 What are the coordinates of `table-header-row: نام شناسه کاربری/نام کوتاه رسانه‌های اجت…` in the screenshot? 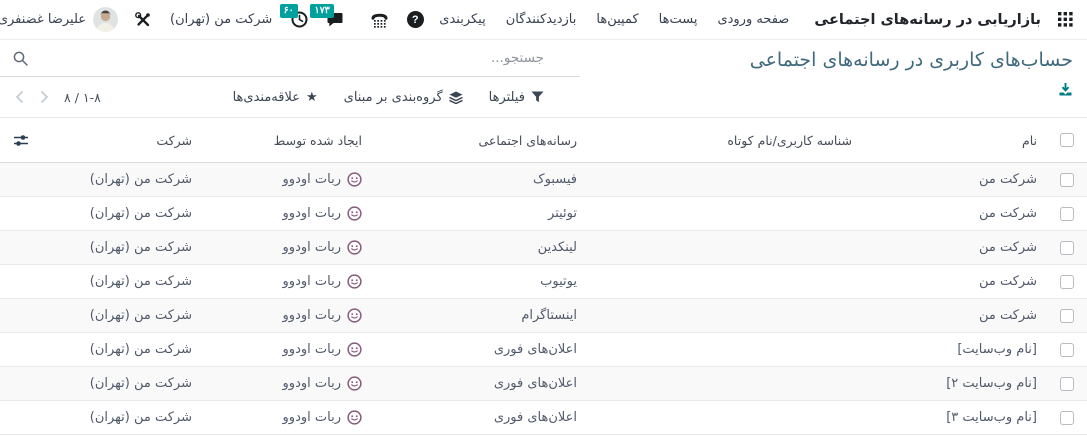 It's located at (543, 140).